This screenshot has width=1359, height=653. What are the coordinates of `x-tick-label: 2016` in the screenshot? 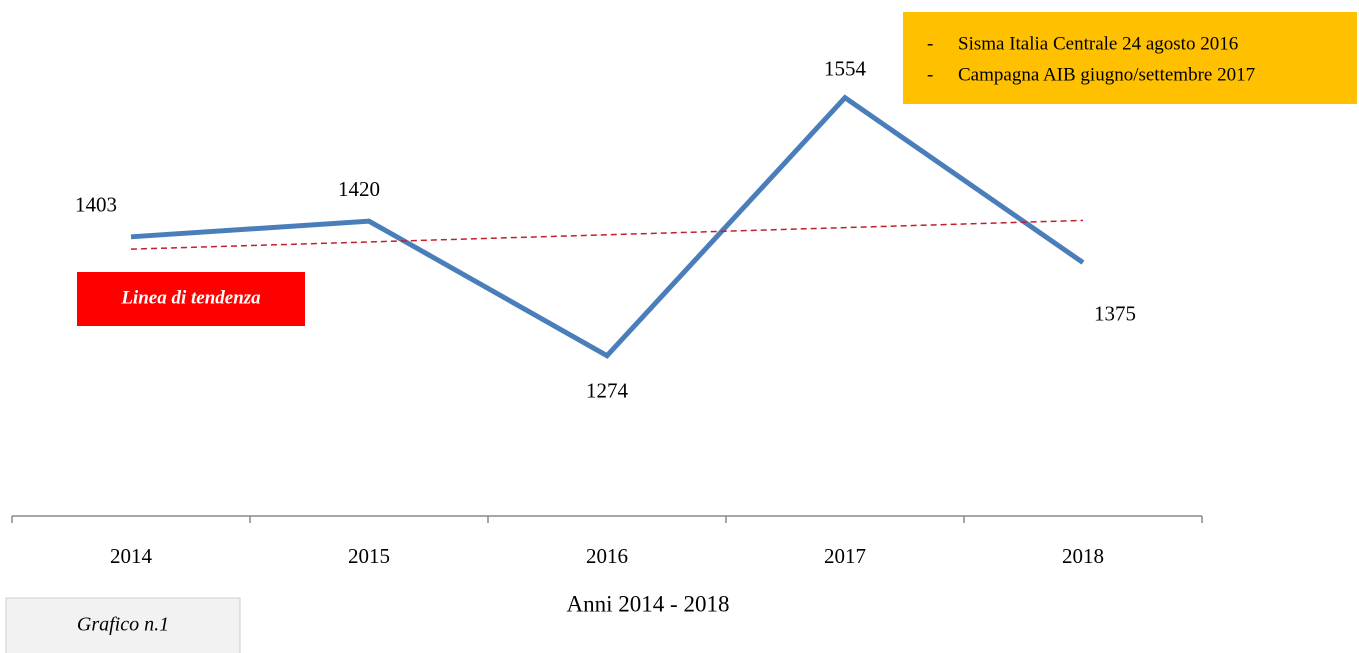 It's located at (607, 556).